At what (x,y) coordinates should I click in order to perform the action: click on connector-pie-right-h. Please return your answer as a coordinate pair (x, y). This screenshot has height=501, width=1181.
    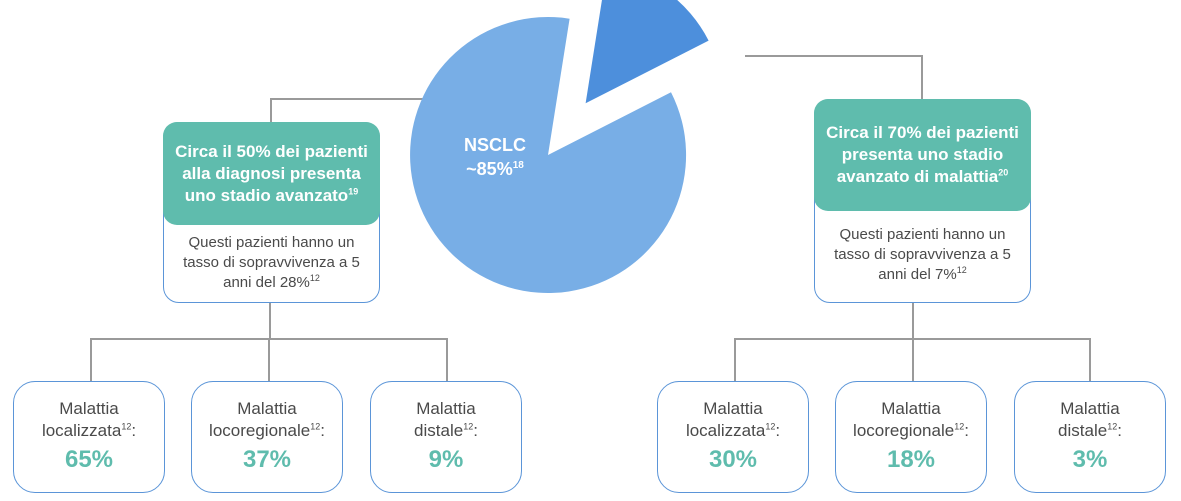
    Looking at the image, I should click on (833, 56).